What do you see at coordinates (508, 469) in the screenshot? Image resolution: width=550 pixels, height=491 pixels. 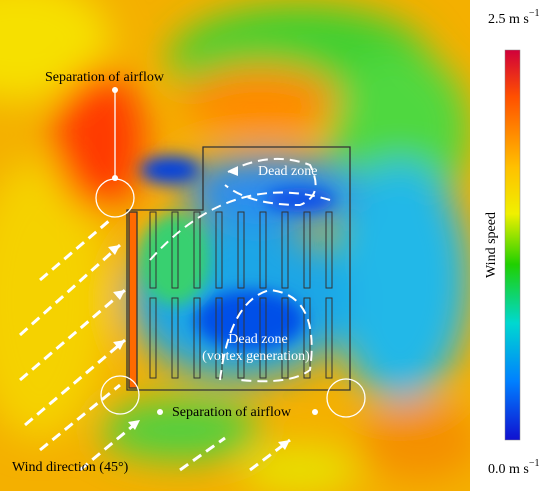 I see `label: 0.0 m s` at bounding box center [508, 469].